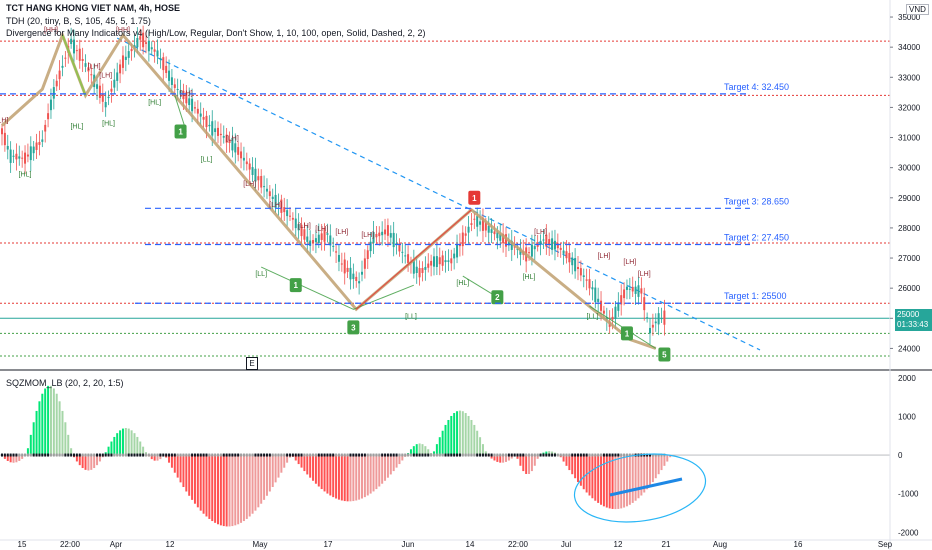 This screenshot has width=932, height=550. What do you see at coordinates (78, 21) in the screenshot?
I see `indicator-tdh: TDH (20, tiny, B, S, 105, 45, 5, 1.75)` at bounding box center [78, 21].